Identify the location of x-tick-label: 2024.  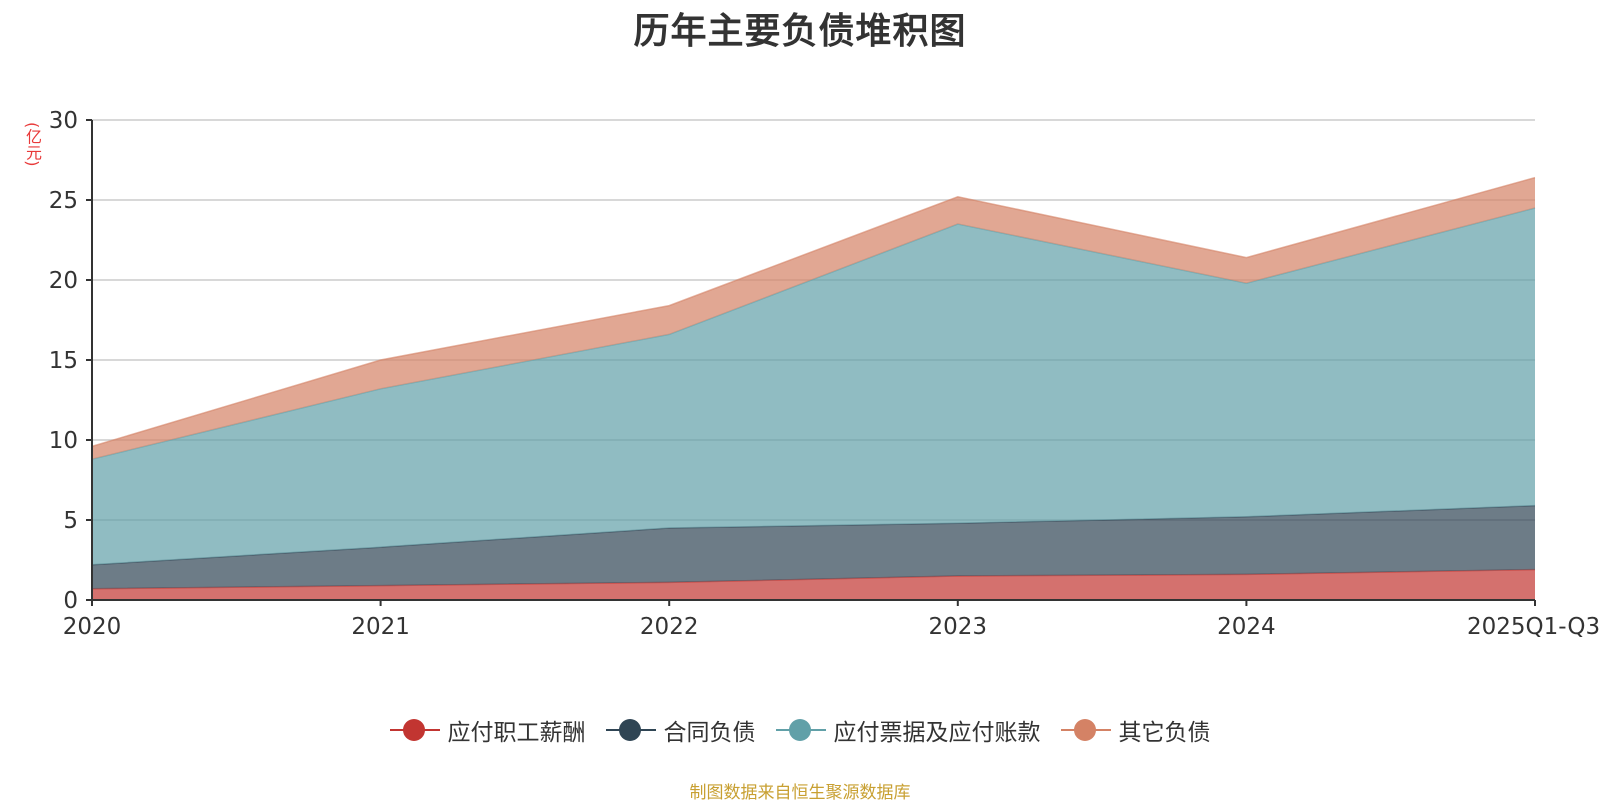
(1246, 627).